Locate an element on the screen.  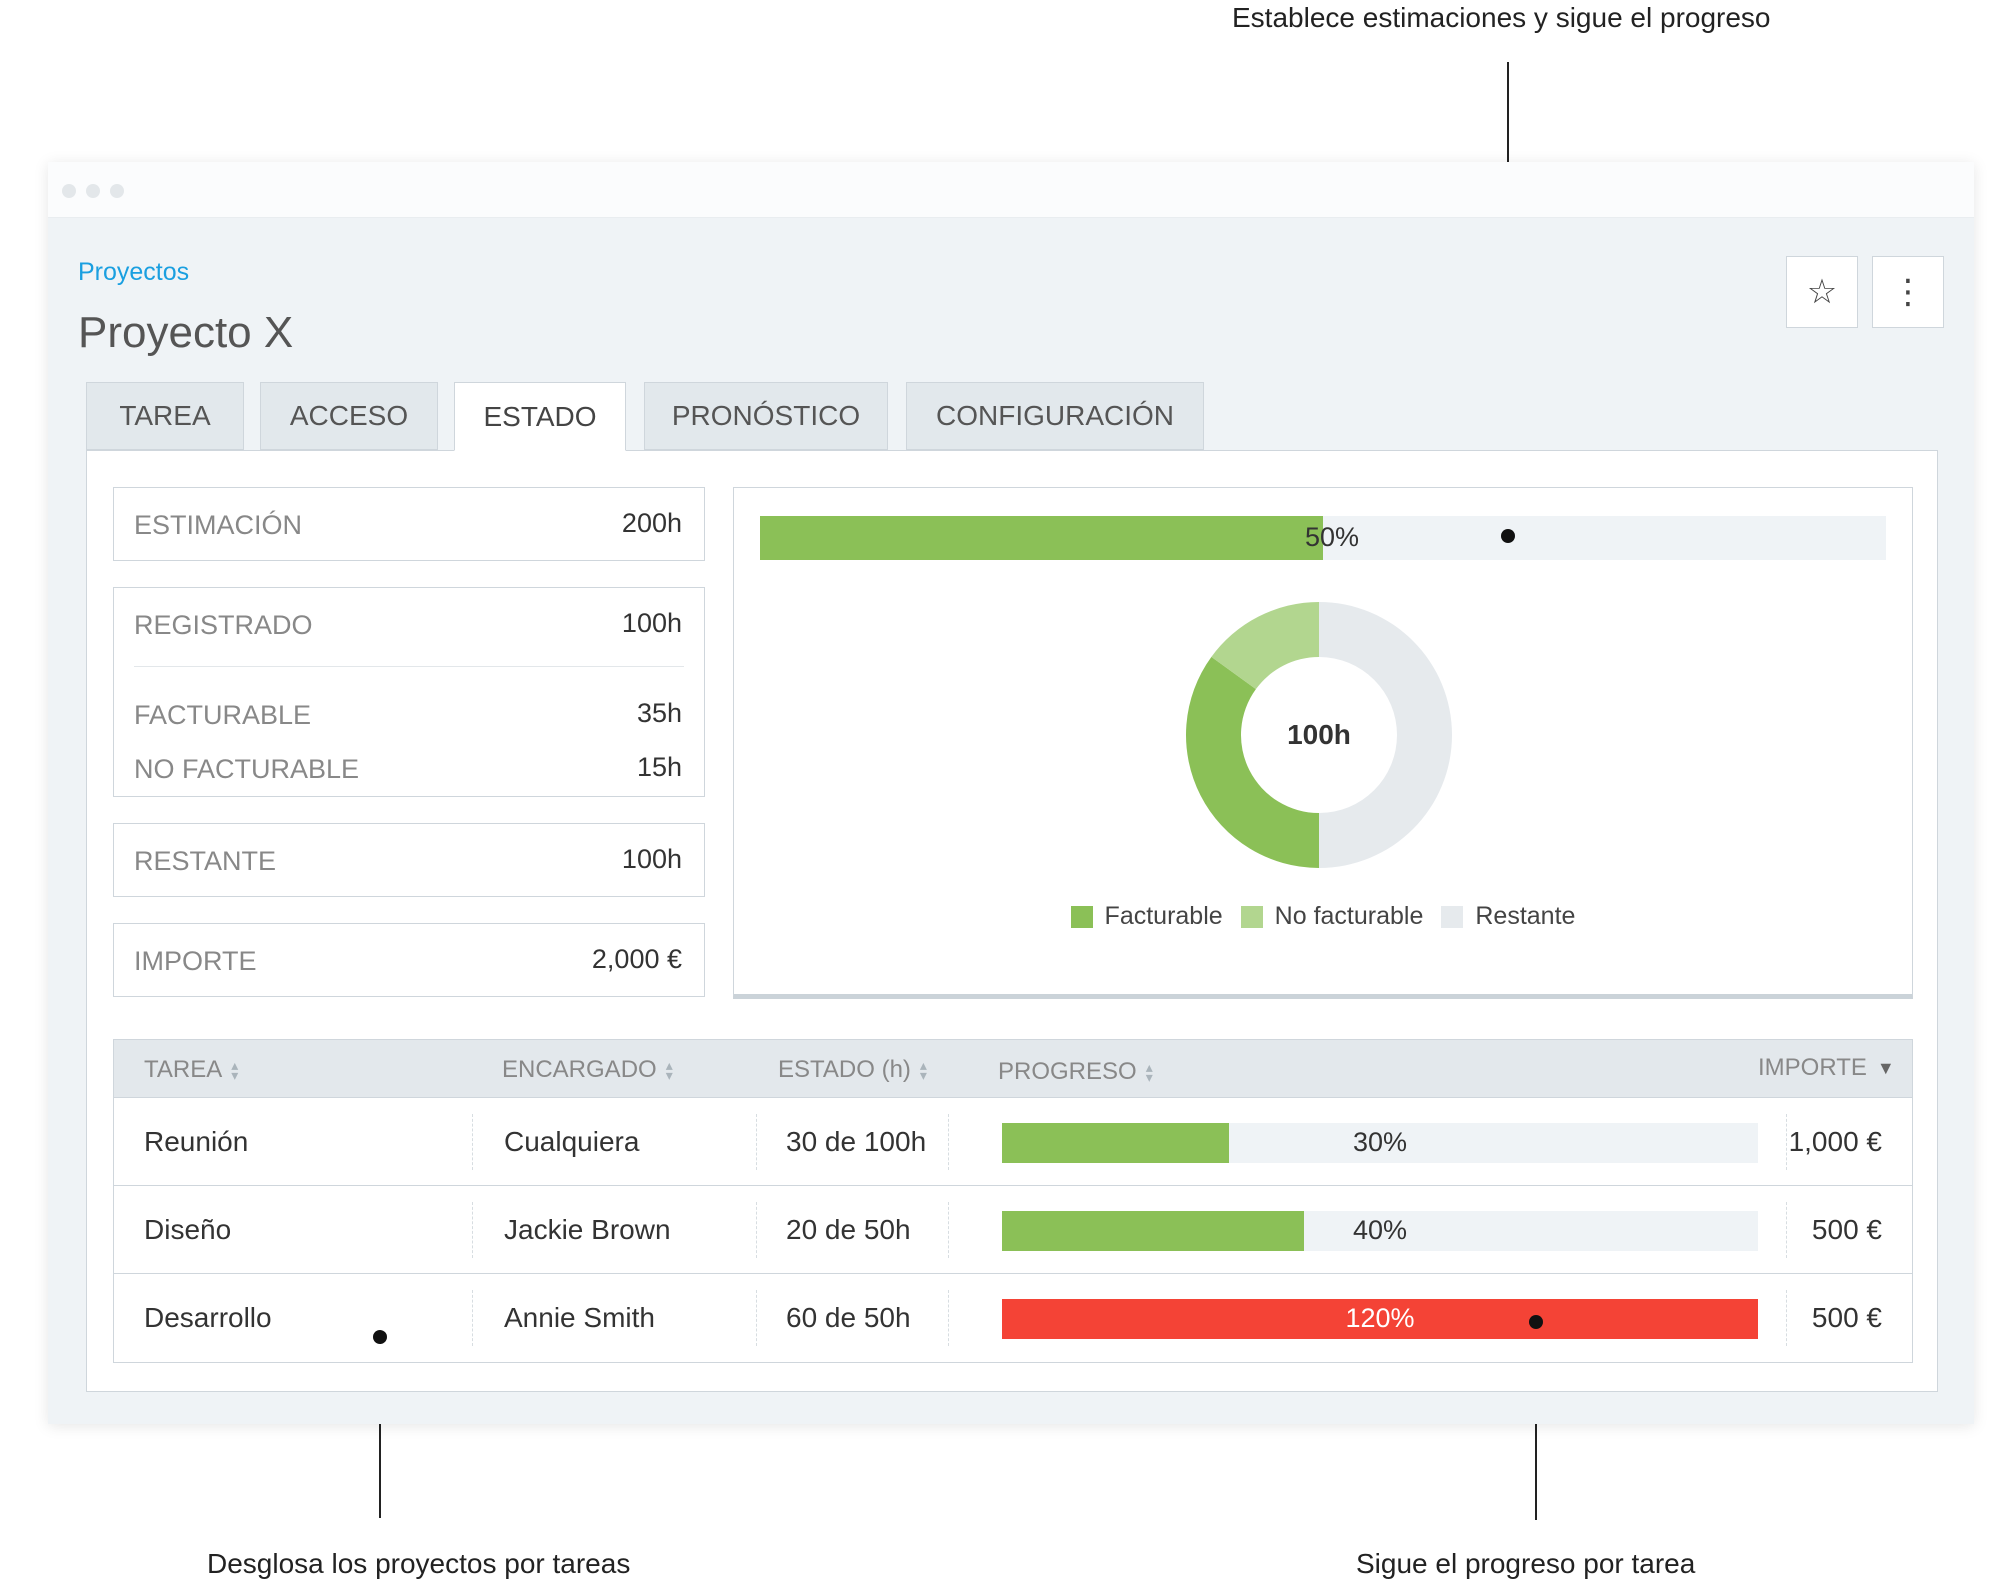
tab-label: PRONÓSTICO is located at coordinates (766, 415).